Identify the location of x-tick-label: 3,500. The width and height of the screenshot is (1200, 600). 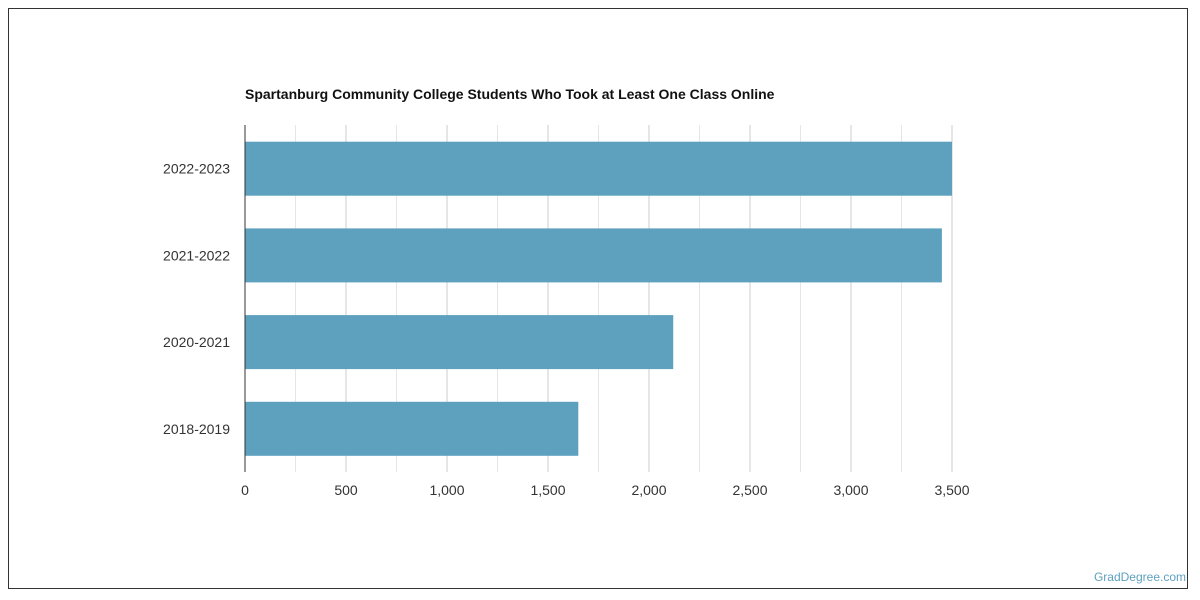
(951, 490).